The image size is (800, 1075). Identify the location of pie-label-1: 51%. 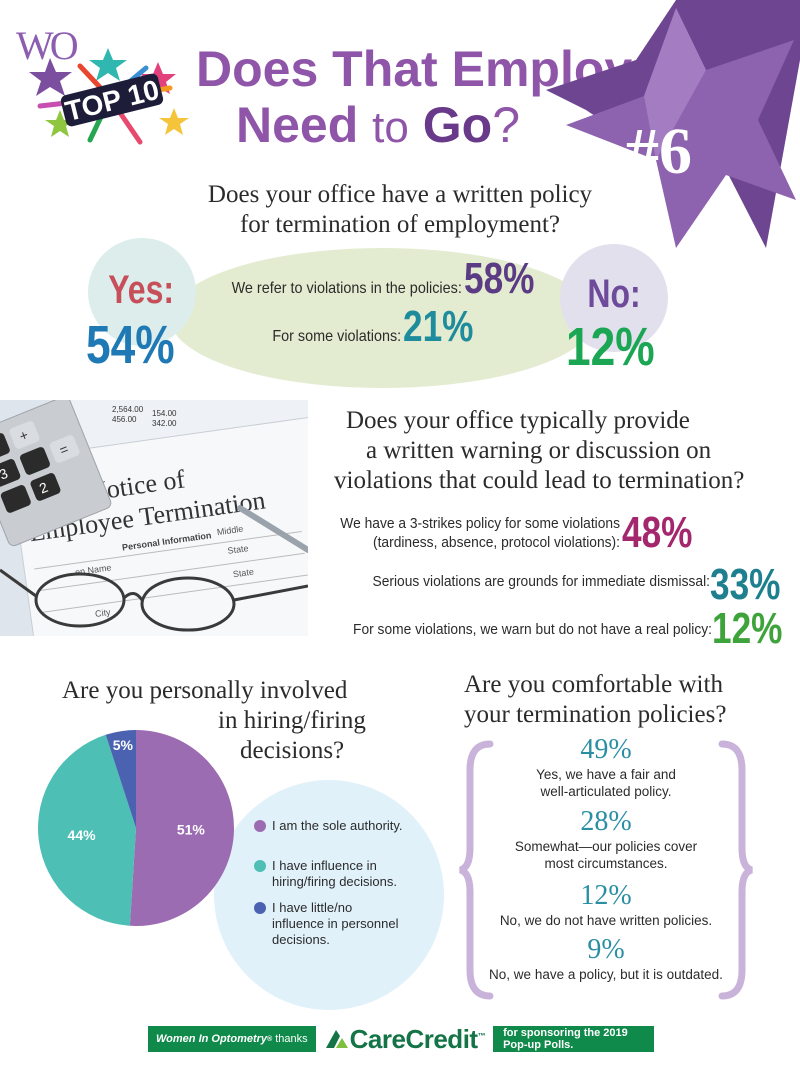
(191, 830).